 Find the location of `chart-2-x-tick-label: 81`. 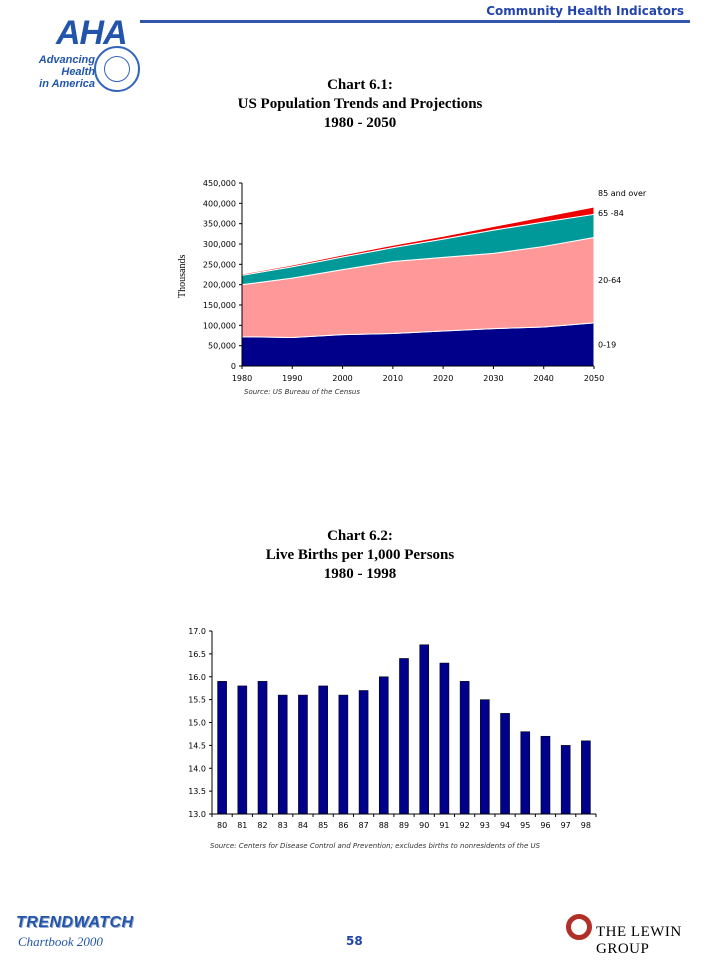

chart-2-x-tick-label: 81 is located at coordinates (242, 825).